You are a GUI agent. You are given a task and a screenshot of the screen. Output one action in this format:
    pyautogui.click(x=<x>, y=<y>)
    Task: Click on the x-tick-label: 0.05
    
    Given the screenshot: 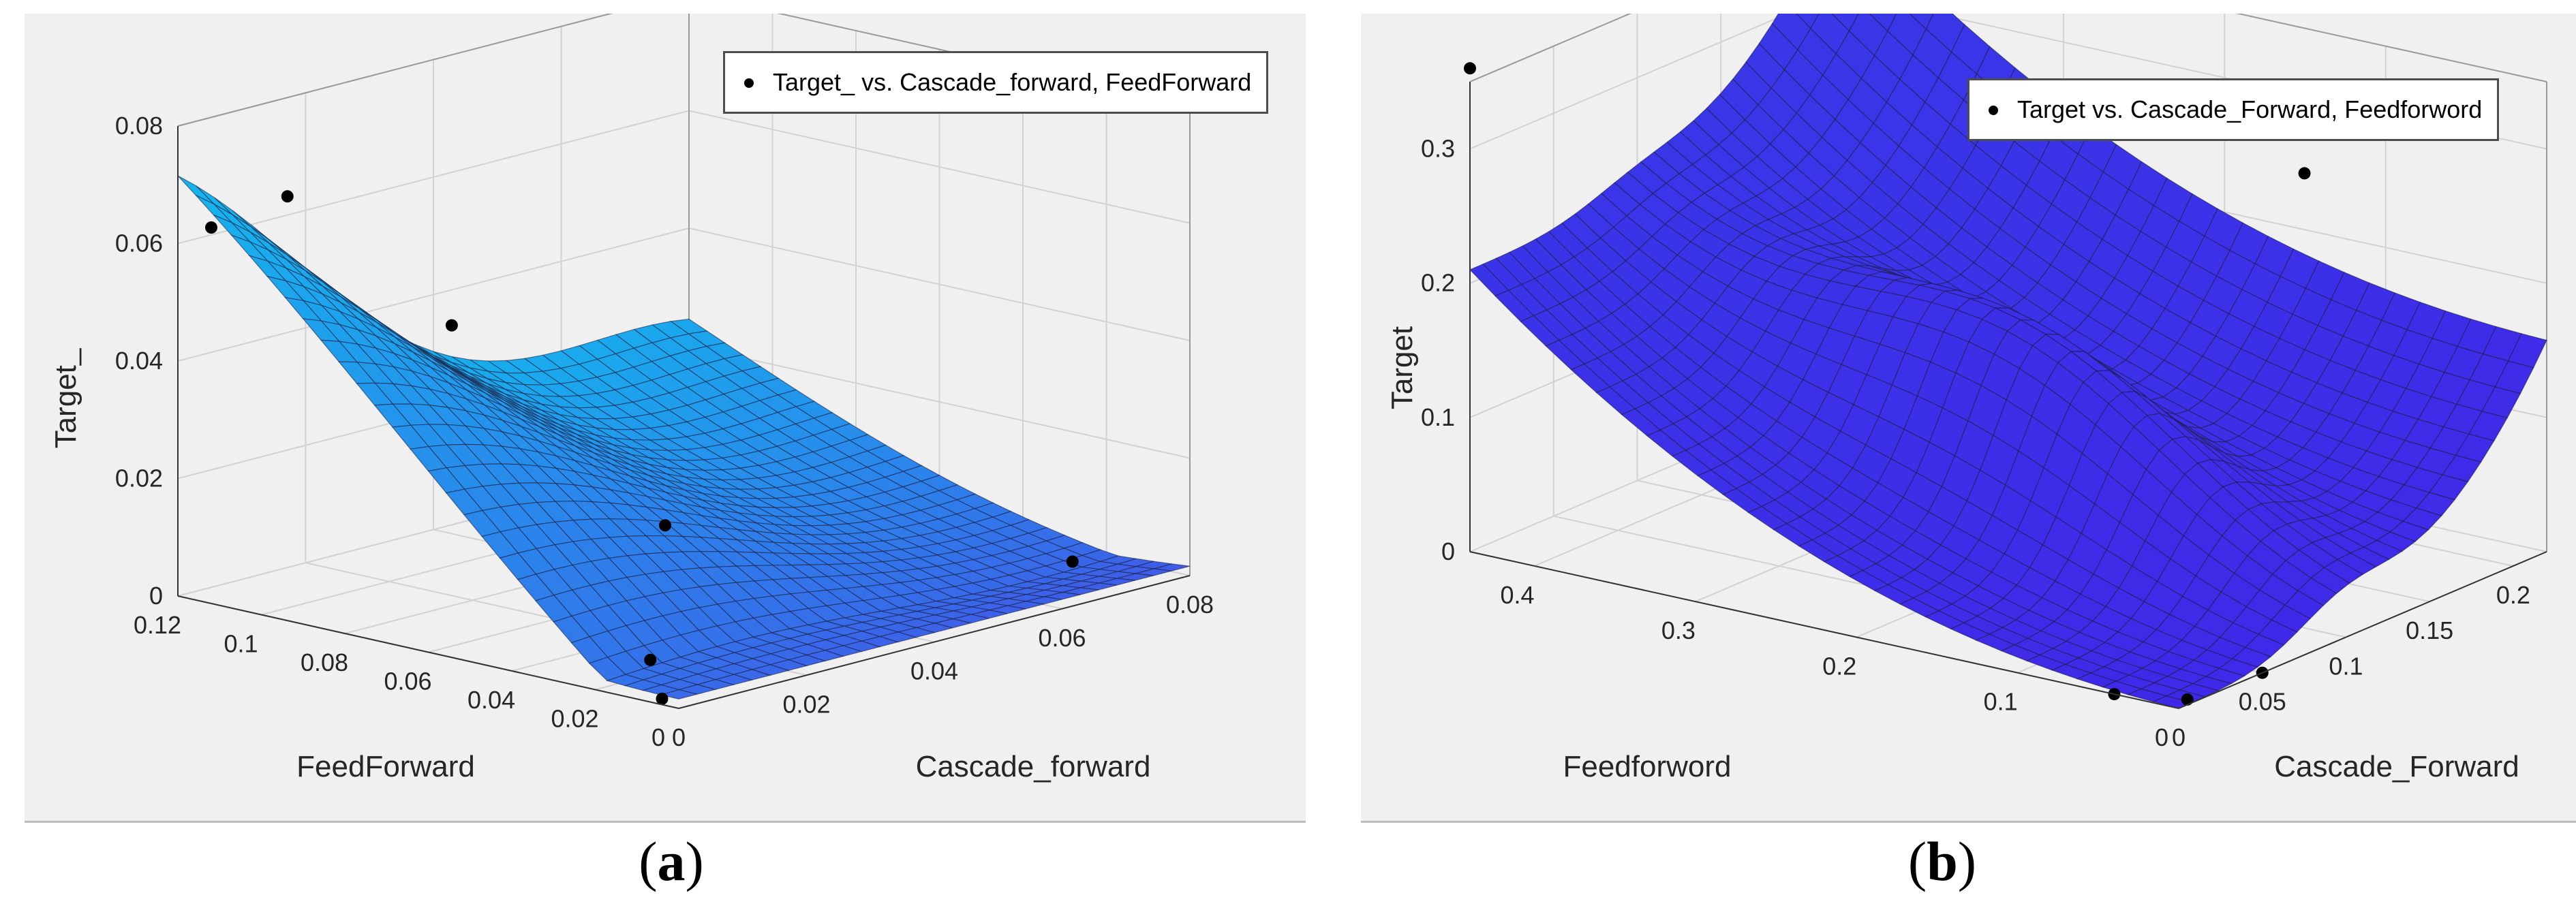 What is the action you would take?
    pyautogui.click(x=2262, y=702)
    